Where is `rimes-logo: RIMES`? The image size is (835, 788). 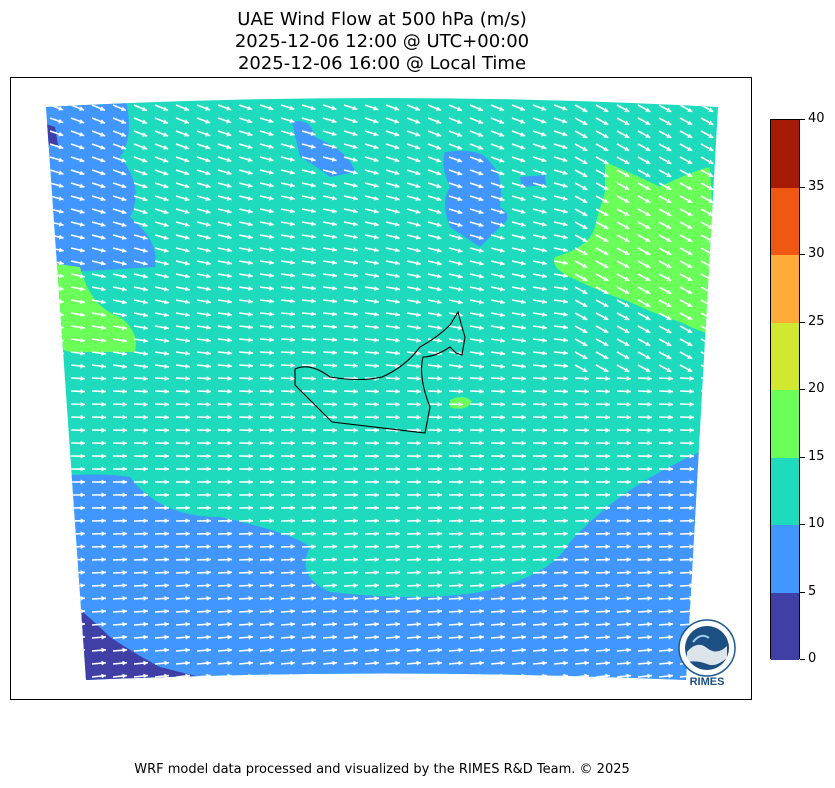
rimes-logo: RIMES is located at coordinates (707, 653).